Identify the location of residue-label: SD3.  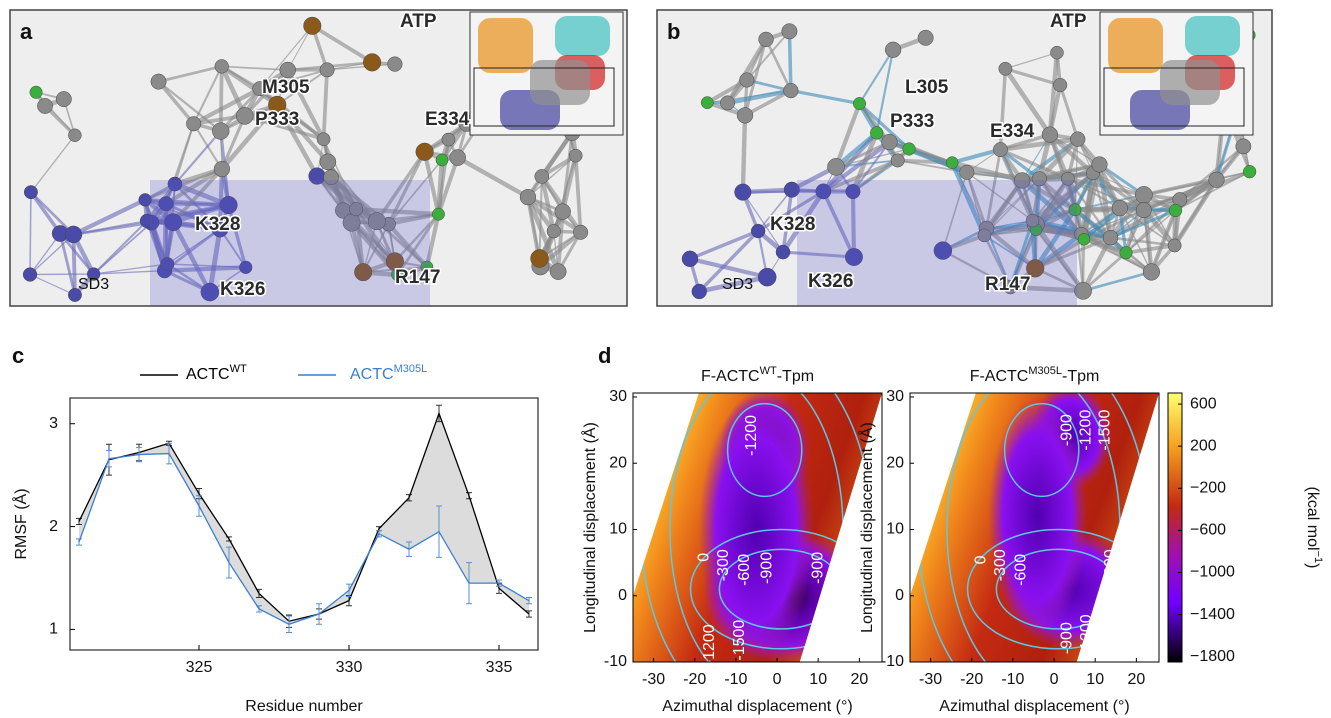
(93, 284).